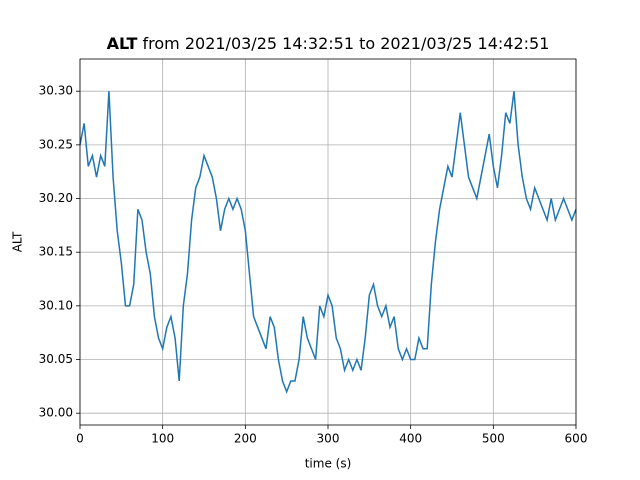 Image resolution: width=640 pixels, height=480 pixels. Describe the element at coordinates (80, 439) in the screenshot. I see `x-tick-label: 0` at that location.